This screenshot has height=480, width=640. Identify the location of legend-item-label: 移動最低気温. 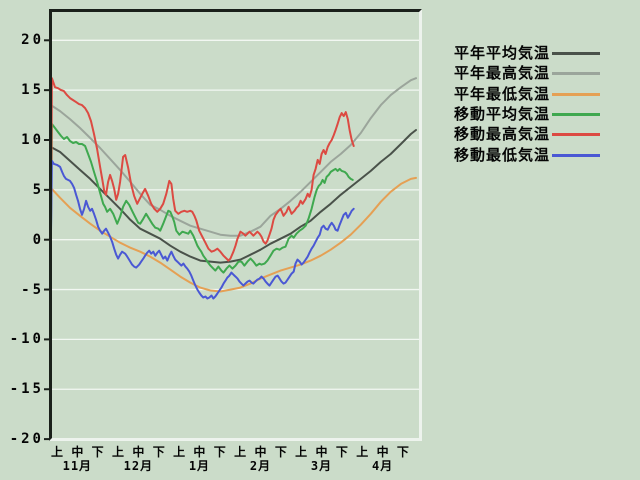
(502, 154).